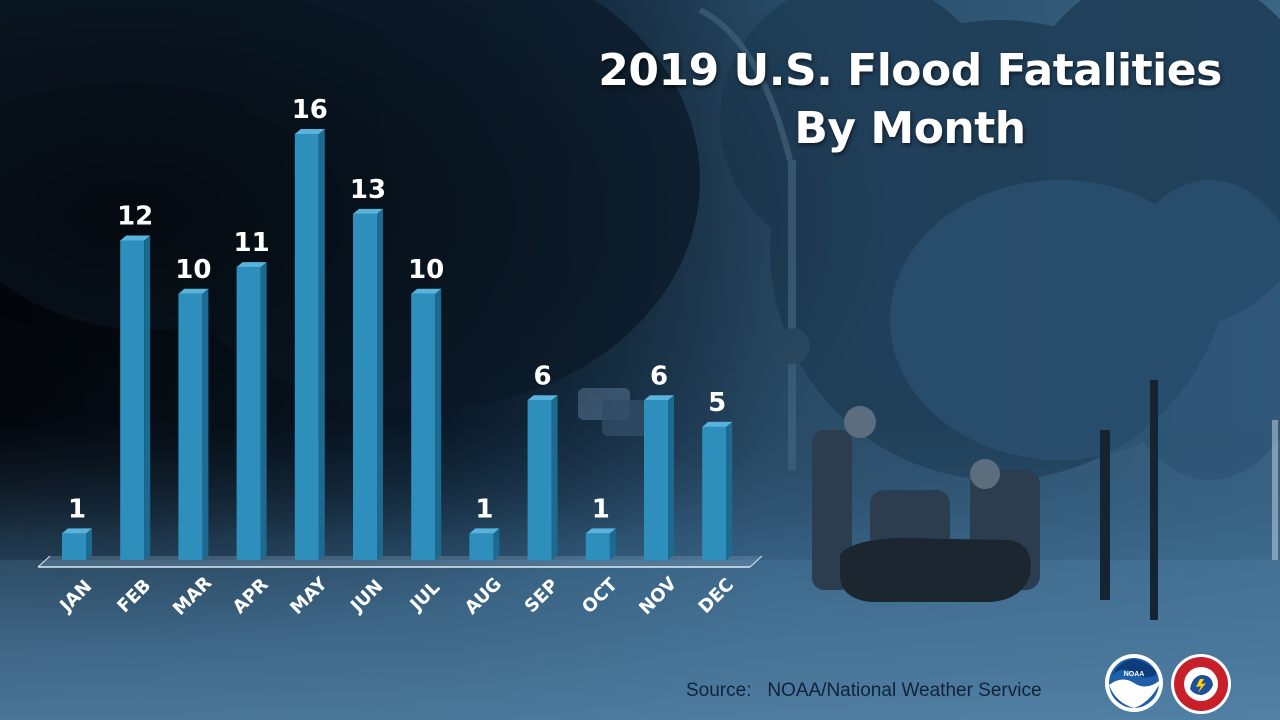 The height and width of the screenshot is (720, 1280). I want to click on bar-sep, so click(542, 477).